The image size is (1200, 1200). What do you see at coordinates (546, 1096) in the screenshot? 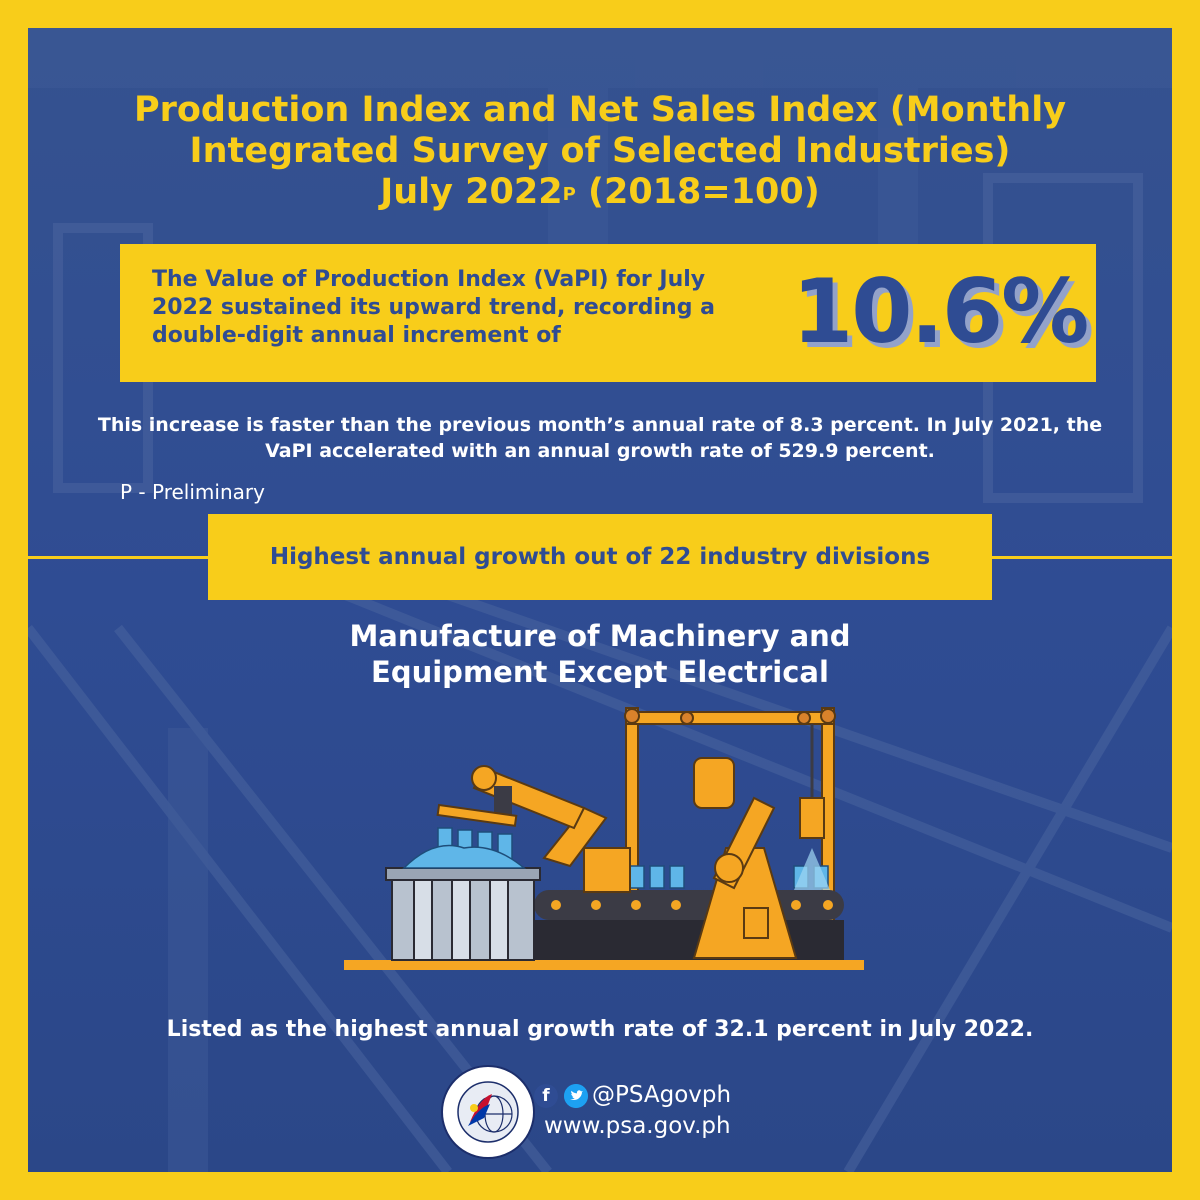
I see `facebook-icon: f` at bounding box center [546, 1096].